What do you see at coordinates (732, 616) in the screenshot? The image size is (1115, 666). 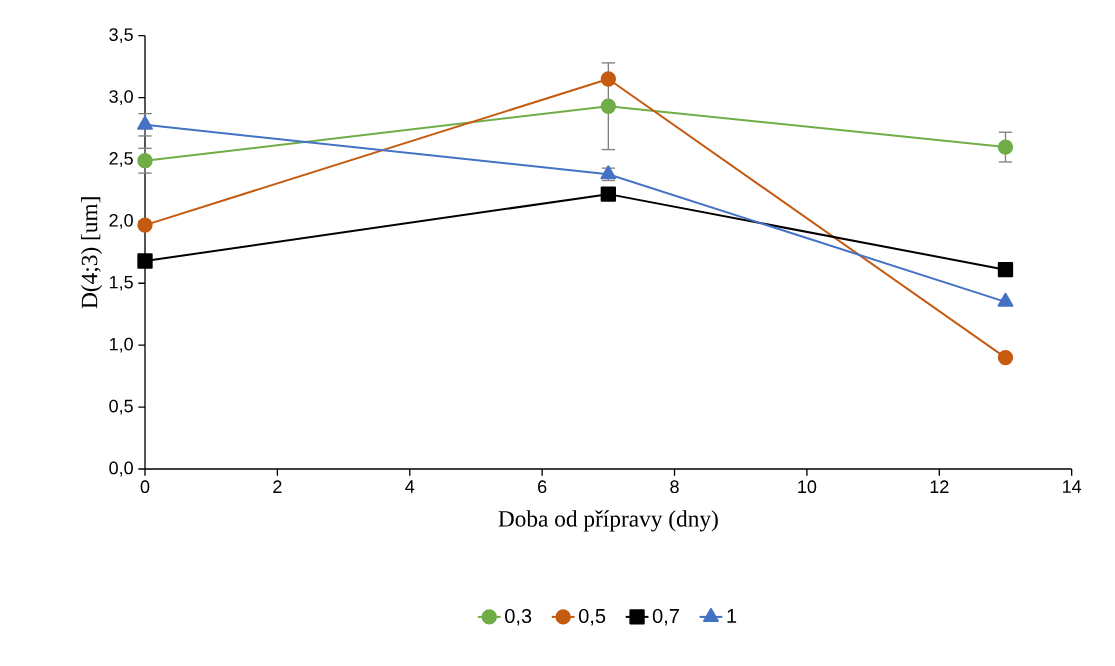 I see `legend-label: 1` at bounding box center [732, 616].